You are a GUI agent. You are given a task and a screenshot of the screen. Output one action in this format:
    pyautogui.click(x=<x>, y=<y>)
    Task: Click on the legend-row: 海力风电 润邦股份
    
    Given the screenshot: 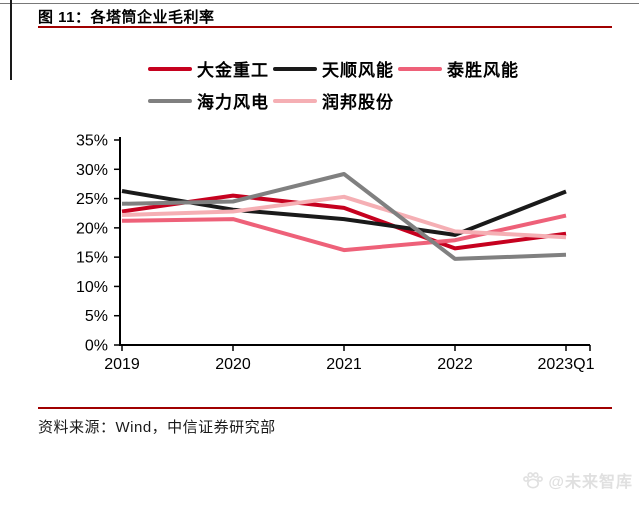 What is the action you would take?
    pyautogui.click(x=335, y=100)
    